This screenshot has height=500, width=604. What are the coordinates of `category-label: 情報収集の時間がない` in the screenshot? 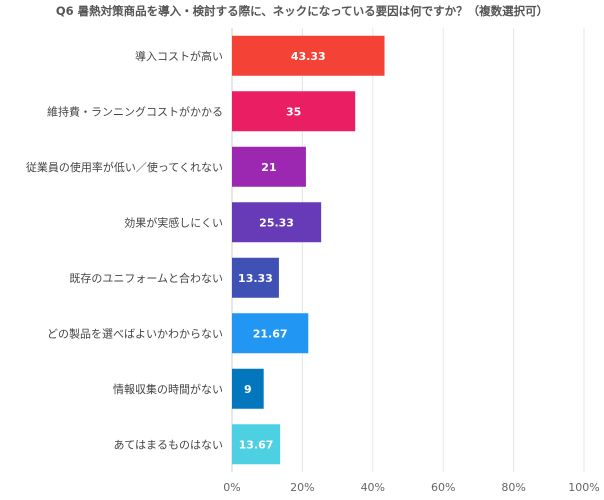 It's located at (168, 389).